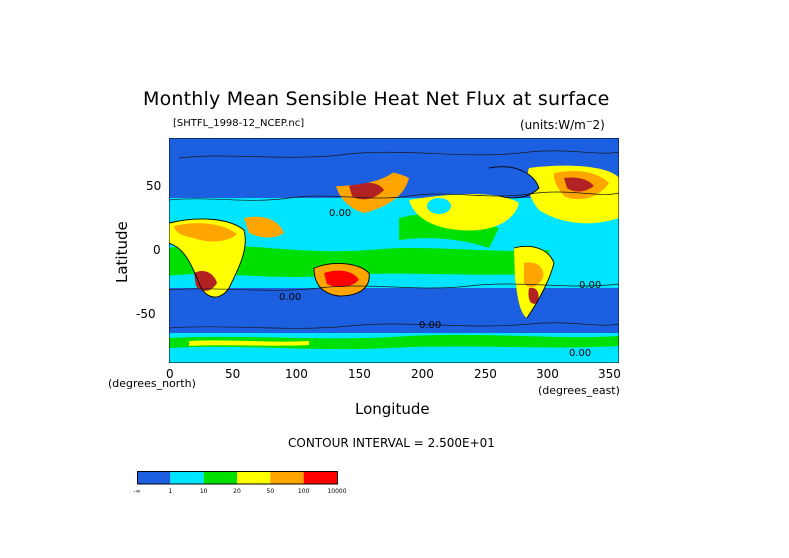  What do you see at coordinates (270, 491) in the screenshot?
I see `colorbar-tick-label: 50` at bounding box center [270, 491].